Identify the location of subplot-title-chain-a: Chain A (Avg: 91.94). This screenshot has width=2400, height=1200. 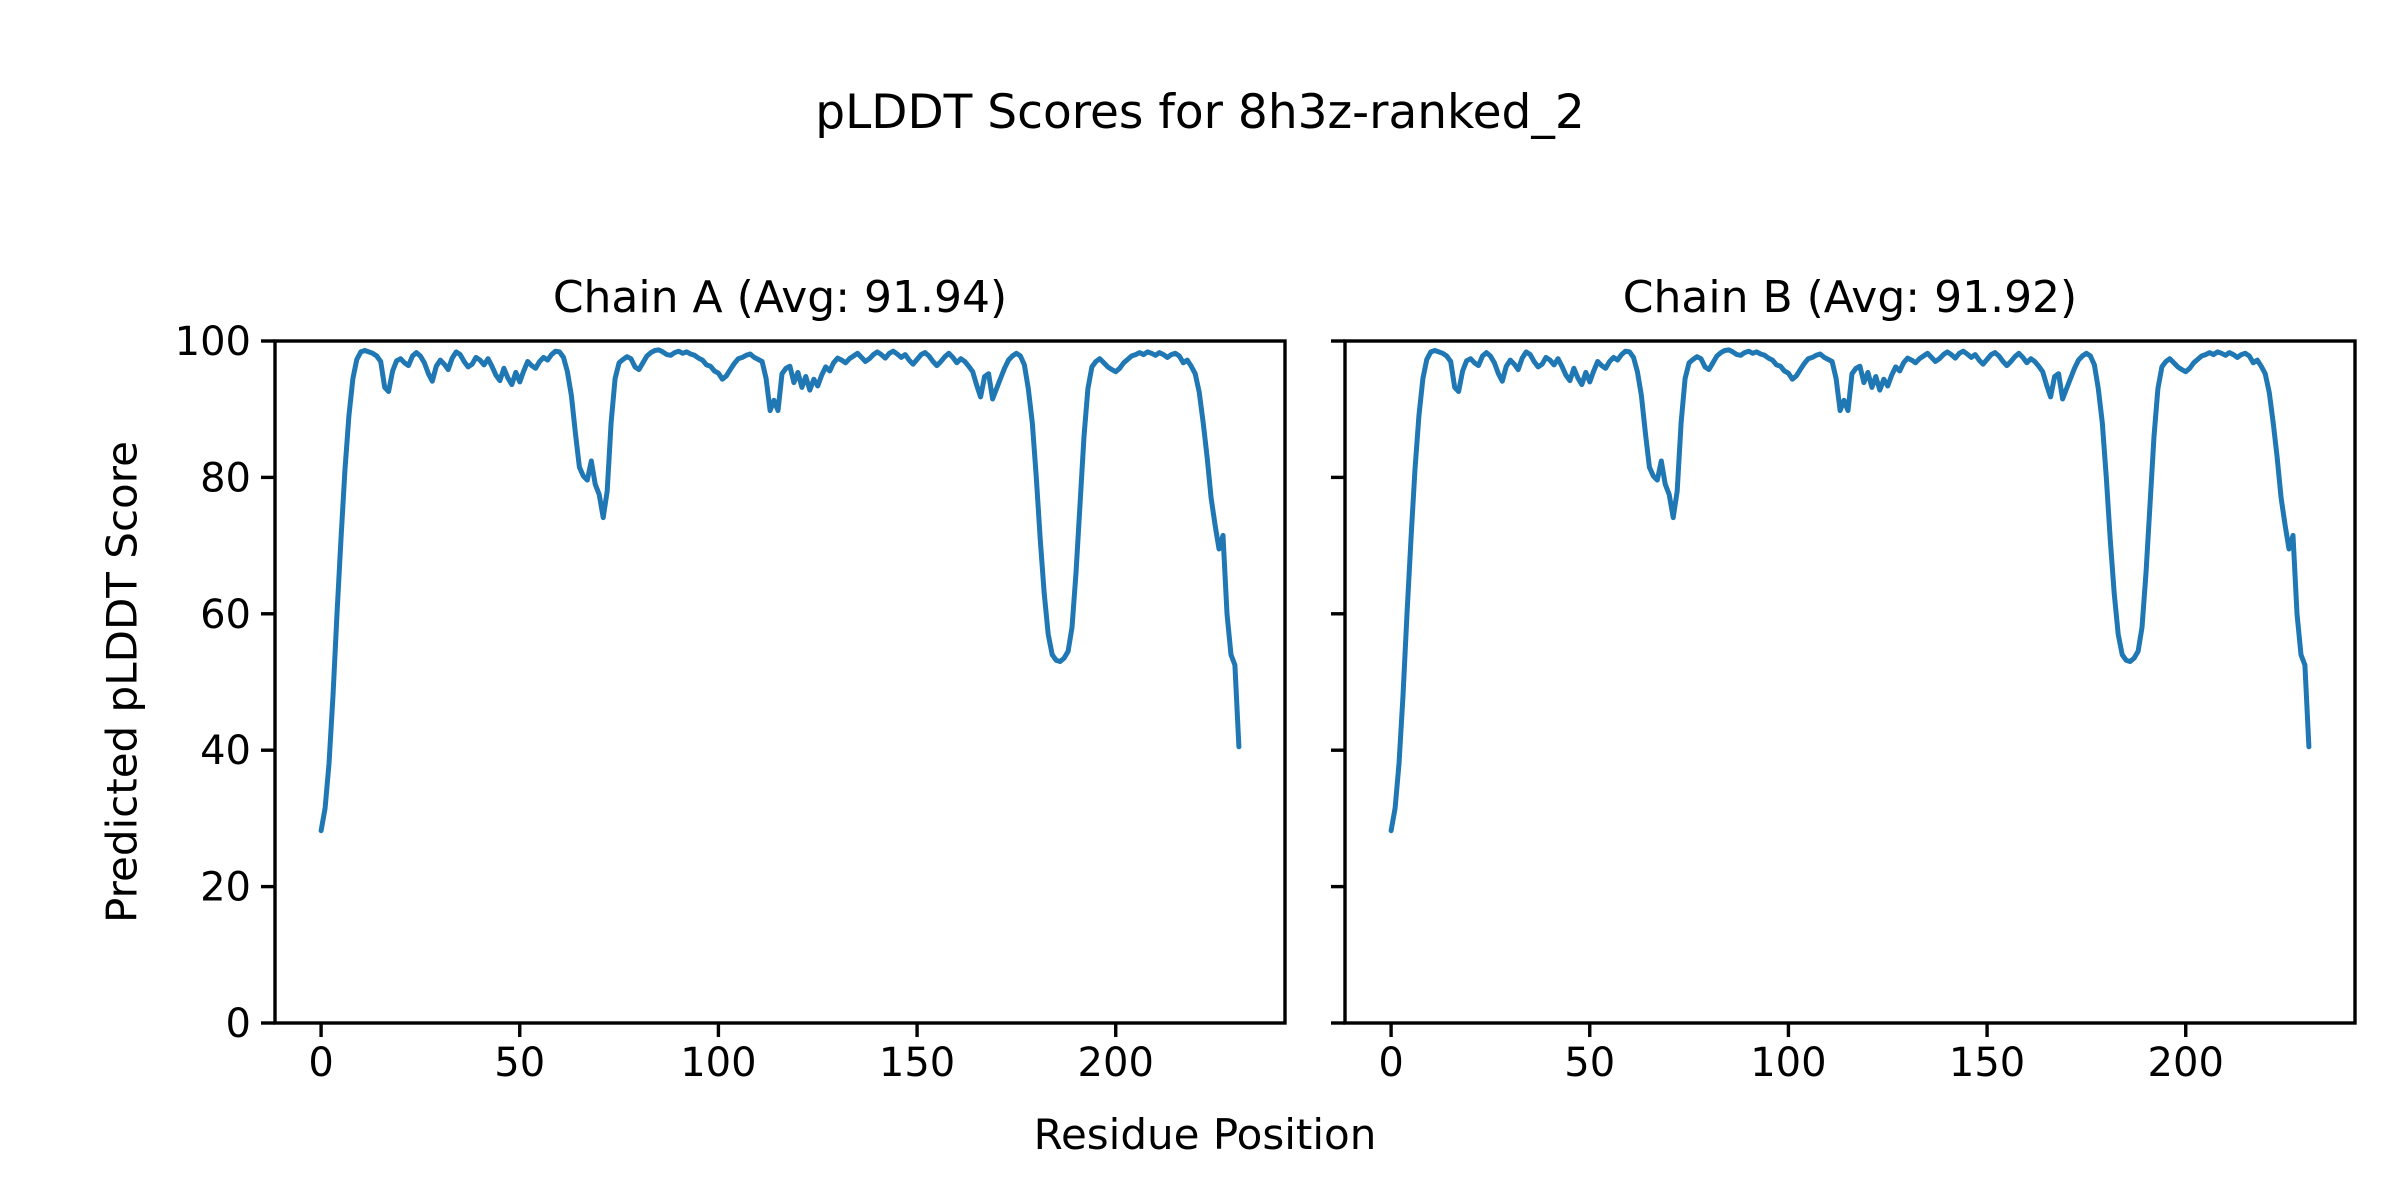
(780, 297).